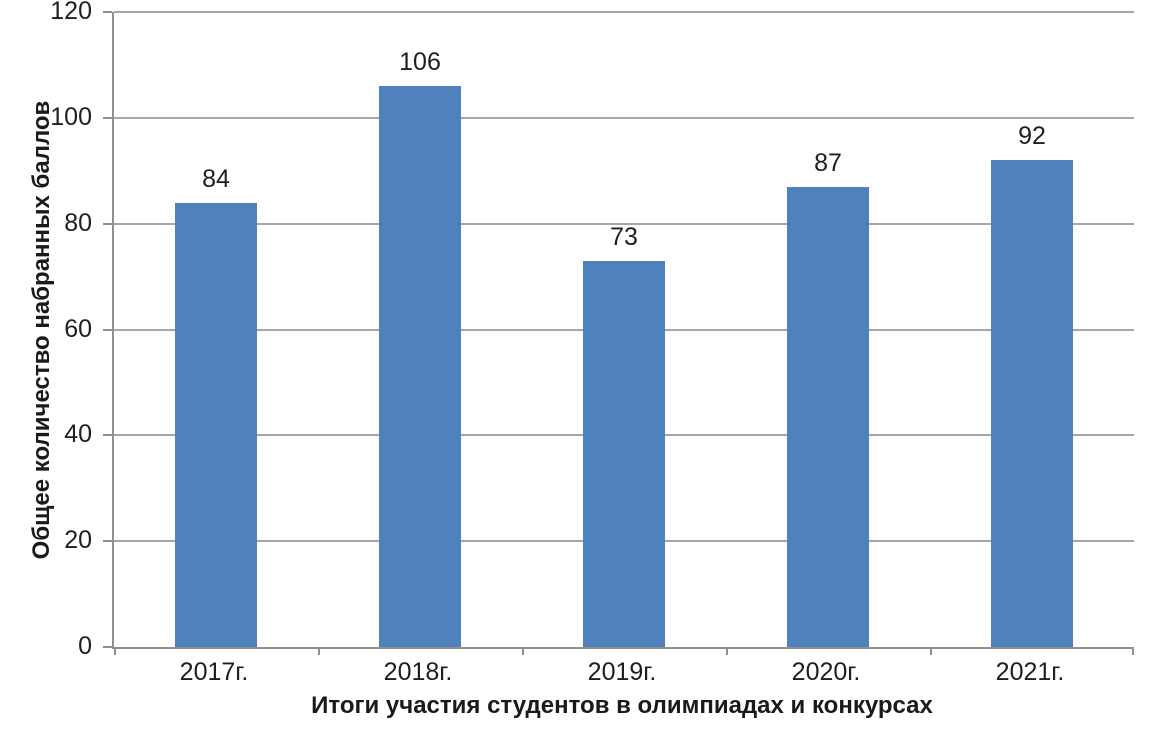 This screenshot has width=1170, height=737. What do you see at coordinates (624, 117) in the screenshot?
I see `gridline-y100` at bounding box center [624, 117].